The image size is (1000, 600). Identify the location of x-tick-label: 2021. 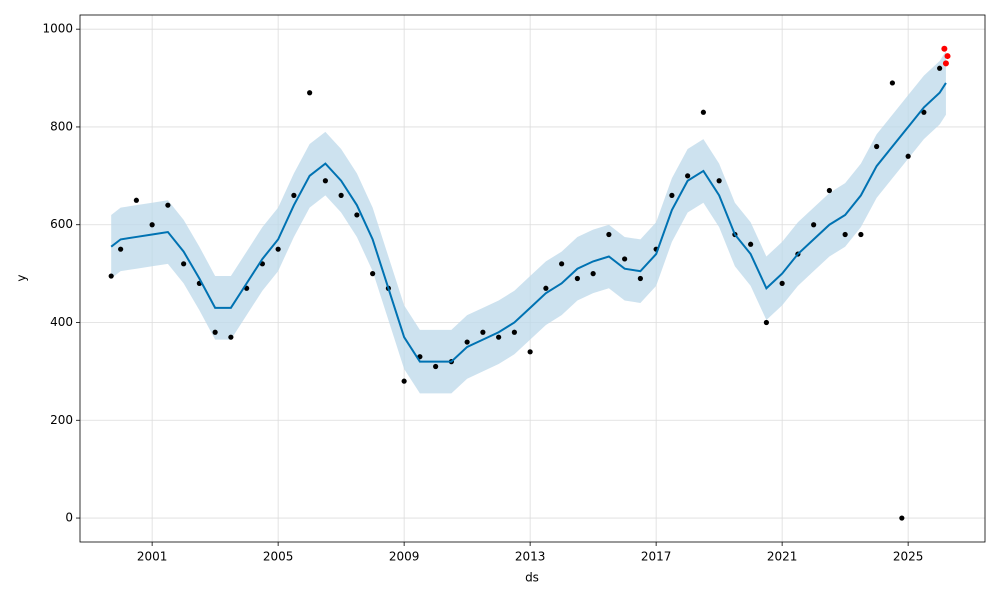
(782, 557).